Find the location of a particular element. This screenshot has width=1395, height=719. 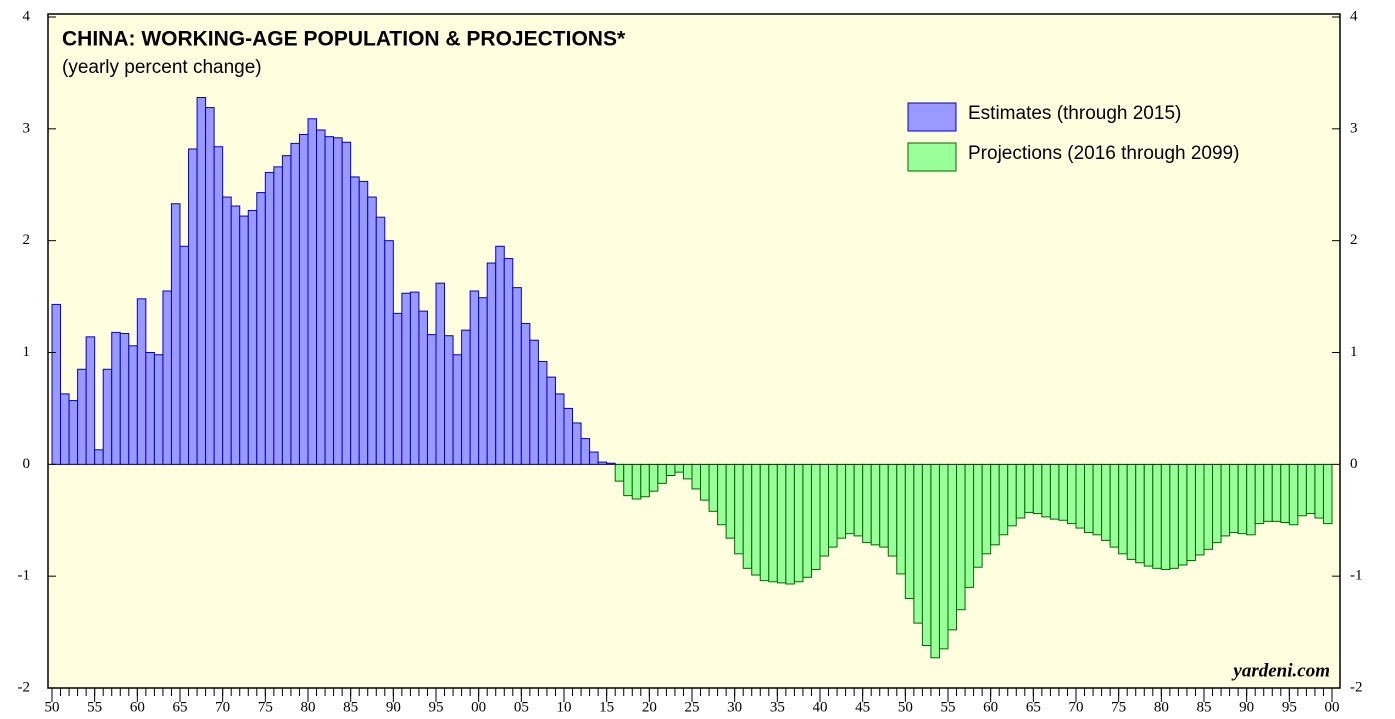

x-tick-label: 85 is located at coordinates (1204, 707).